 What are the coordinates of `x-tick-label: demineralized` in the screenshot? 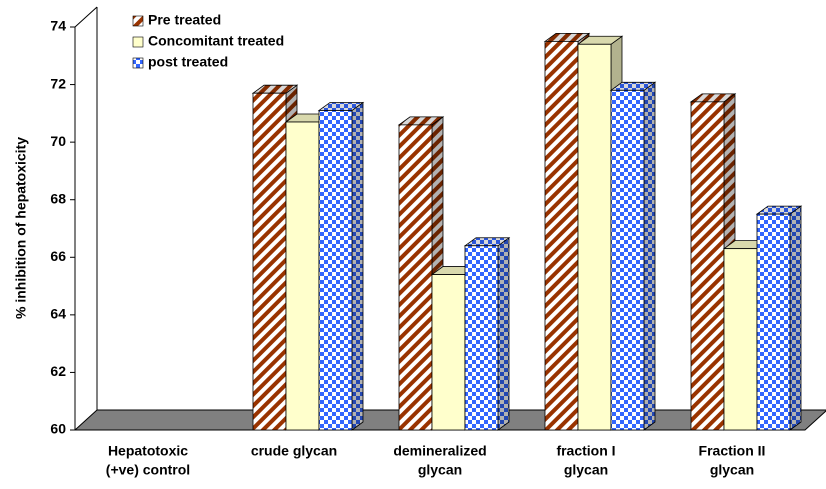 It's located at (439, 451).